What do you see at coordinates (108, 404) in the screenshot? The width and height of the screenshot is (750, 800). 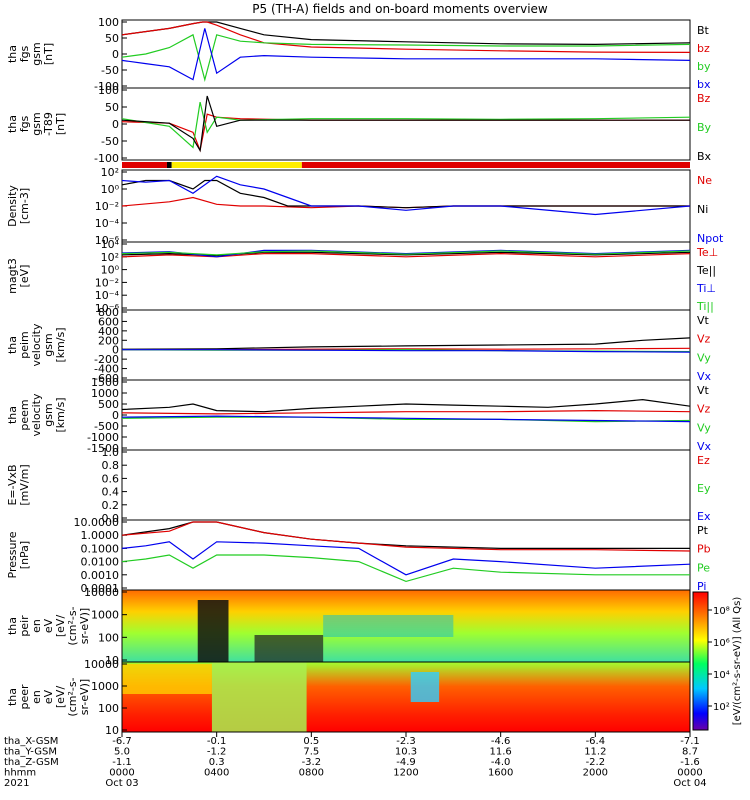 I see `y-tick-label: 500` at bounding box center [108, 404].